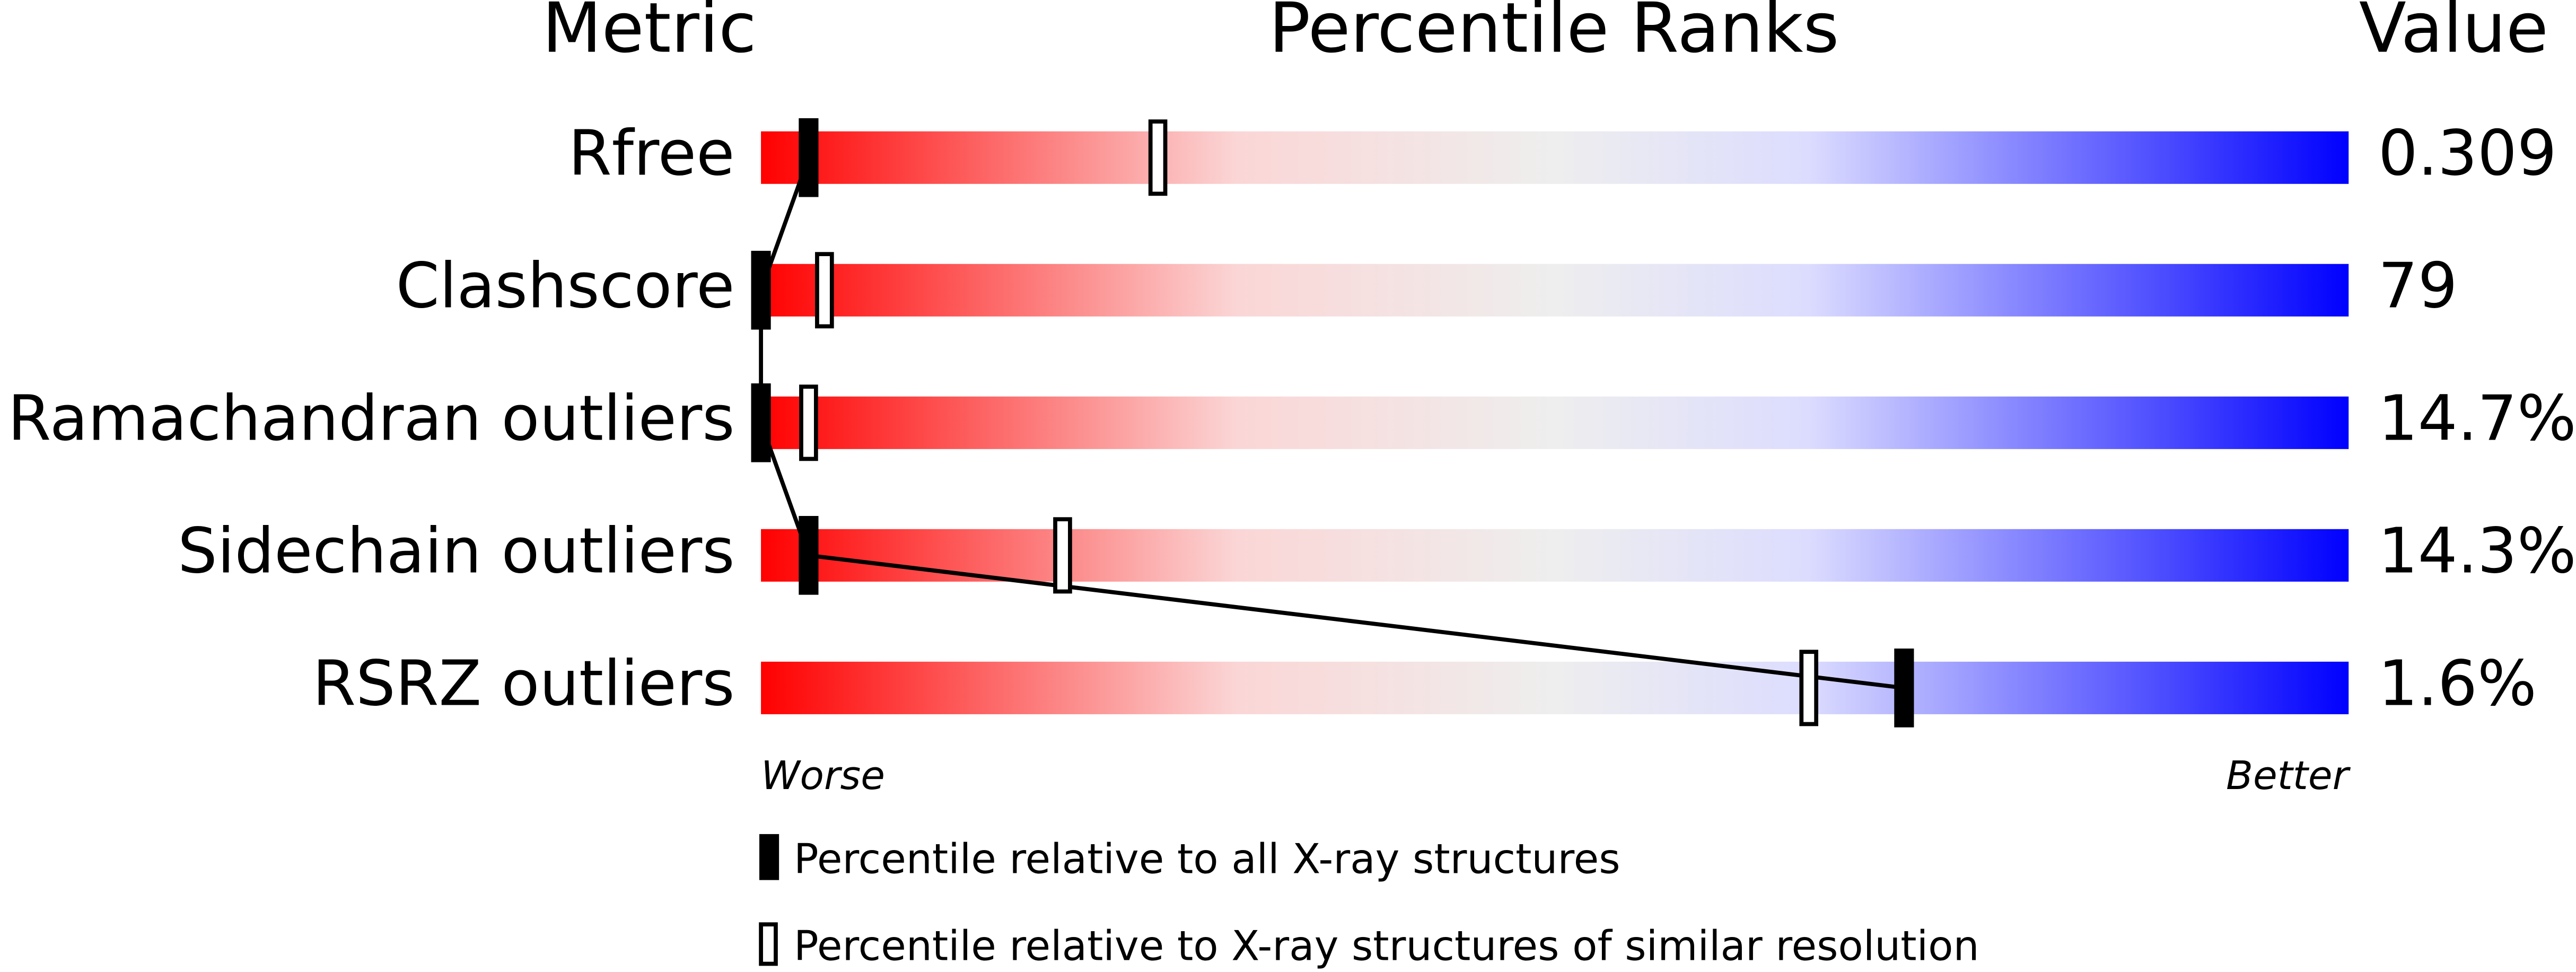 This screenshot has height=972, width=2576. What do you see at coordinates (2453, 34) in the screenshot?
I see `value-header: Value` at bounding box center [2453, 34].